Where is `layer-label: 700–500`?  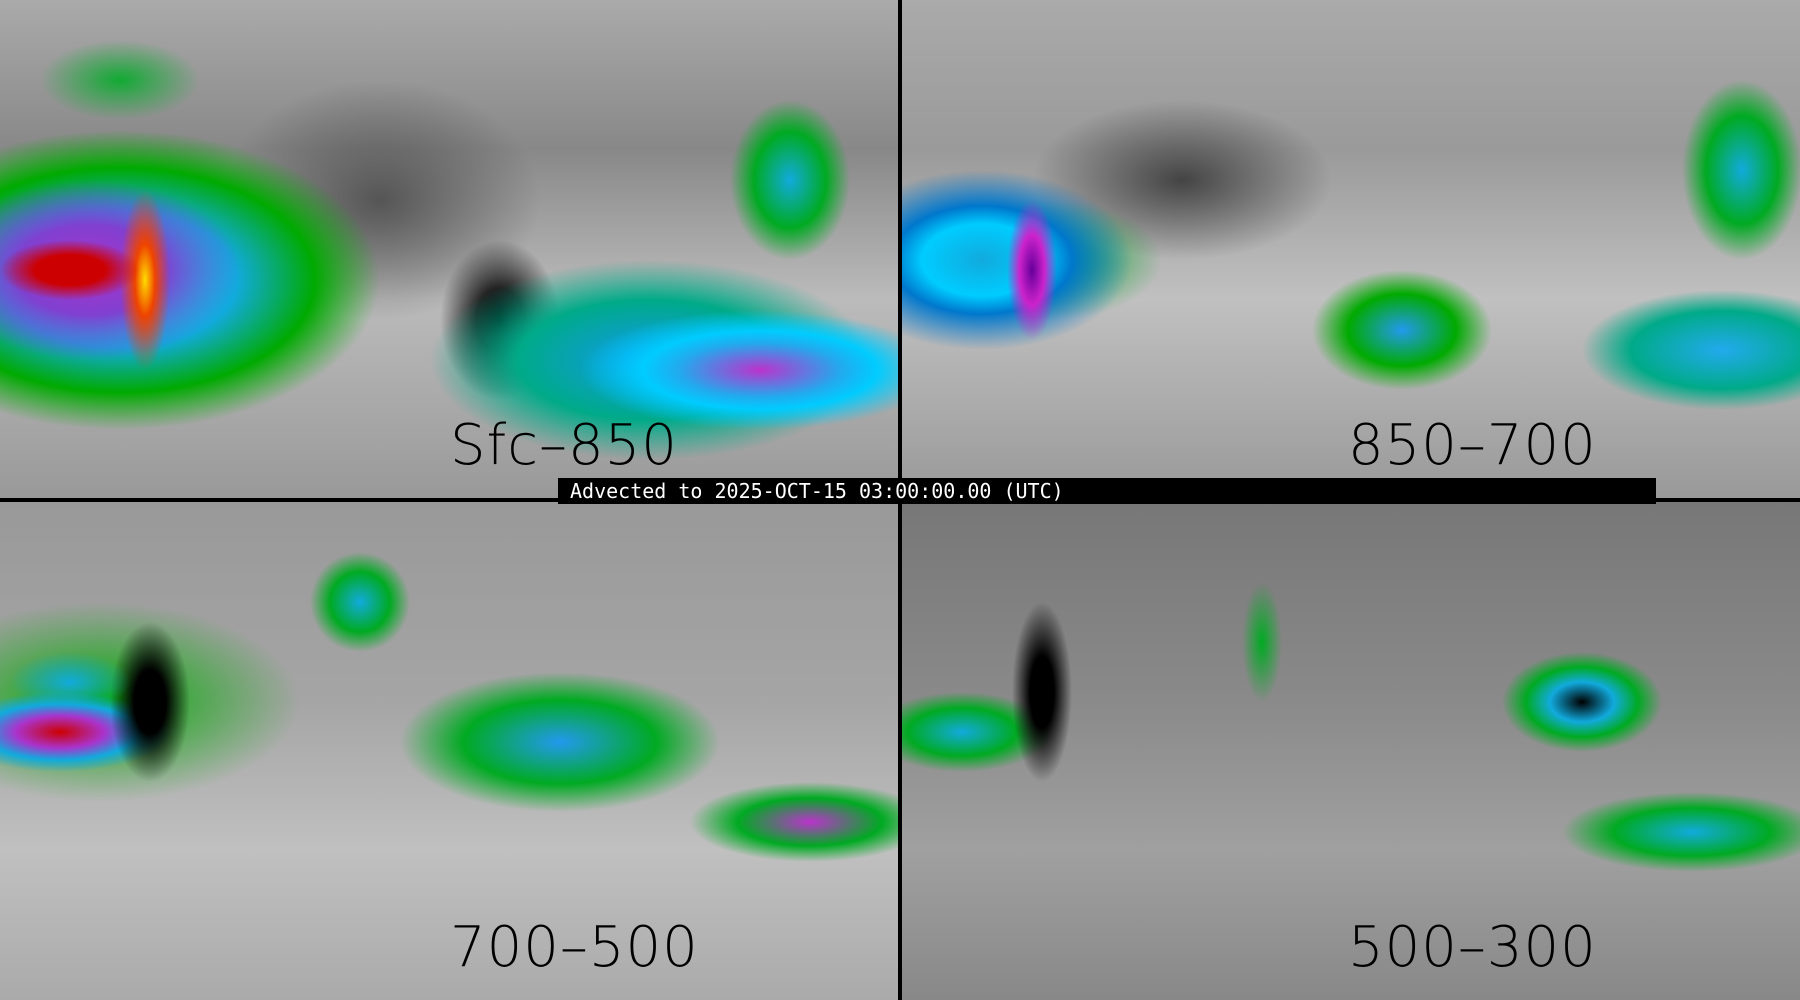
layer-label: 700–500 is located at coordinates (574, 947).